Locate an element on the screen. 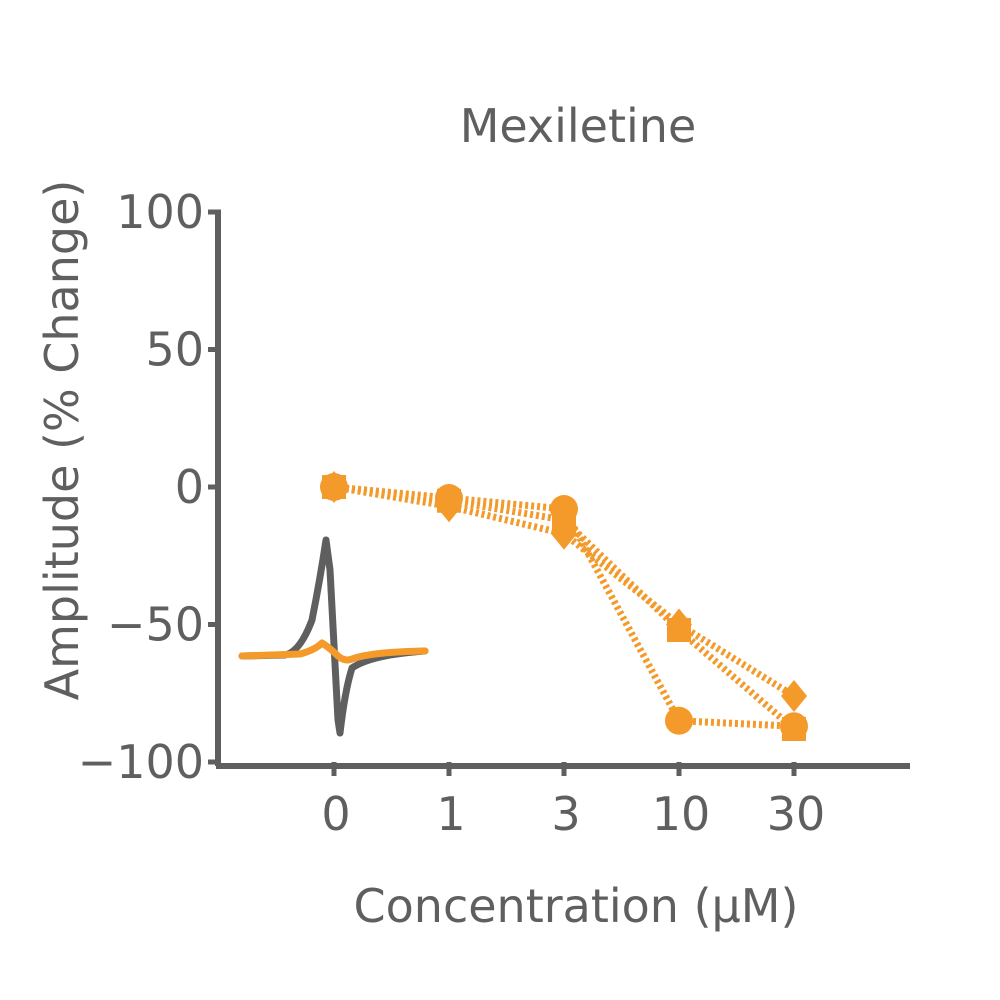  y-tick-label: −50 is located at coordinates (155, 625).